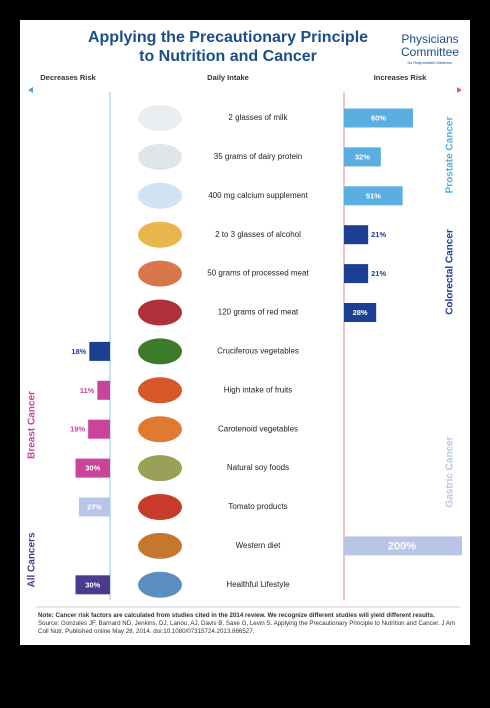 The height and width of the screenshot is (708, 490). Describe the element at coordinates (258, 428) in the screenshot. I see `intake-label: Carotenoid vegetables` at that location.